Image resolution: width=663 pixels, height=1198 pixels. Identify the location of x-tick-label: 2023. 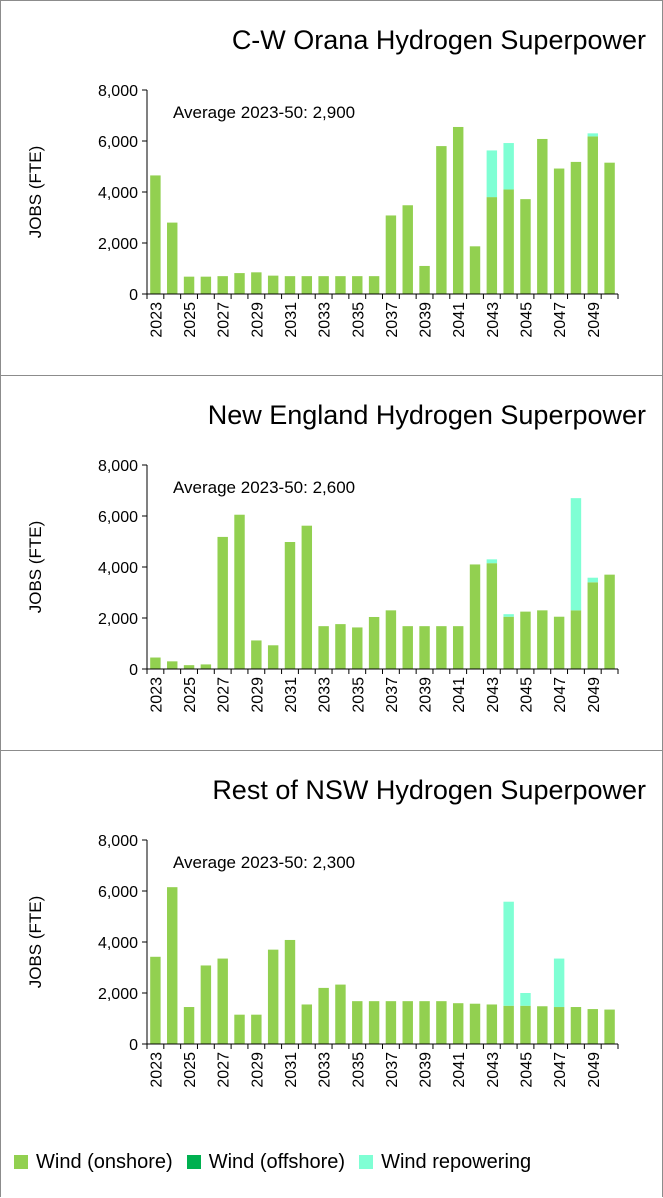
(156, 695).